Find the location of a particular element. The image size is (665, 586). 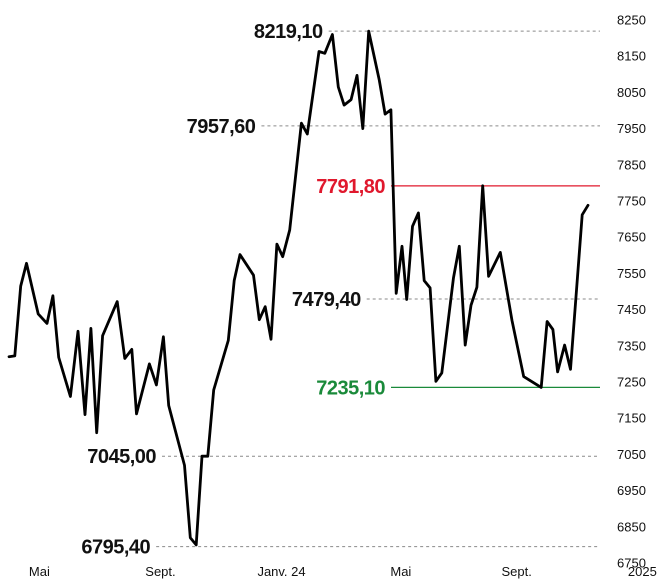

y-tick-label: 7350 is located at coordinates (631, 345).